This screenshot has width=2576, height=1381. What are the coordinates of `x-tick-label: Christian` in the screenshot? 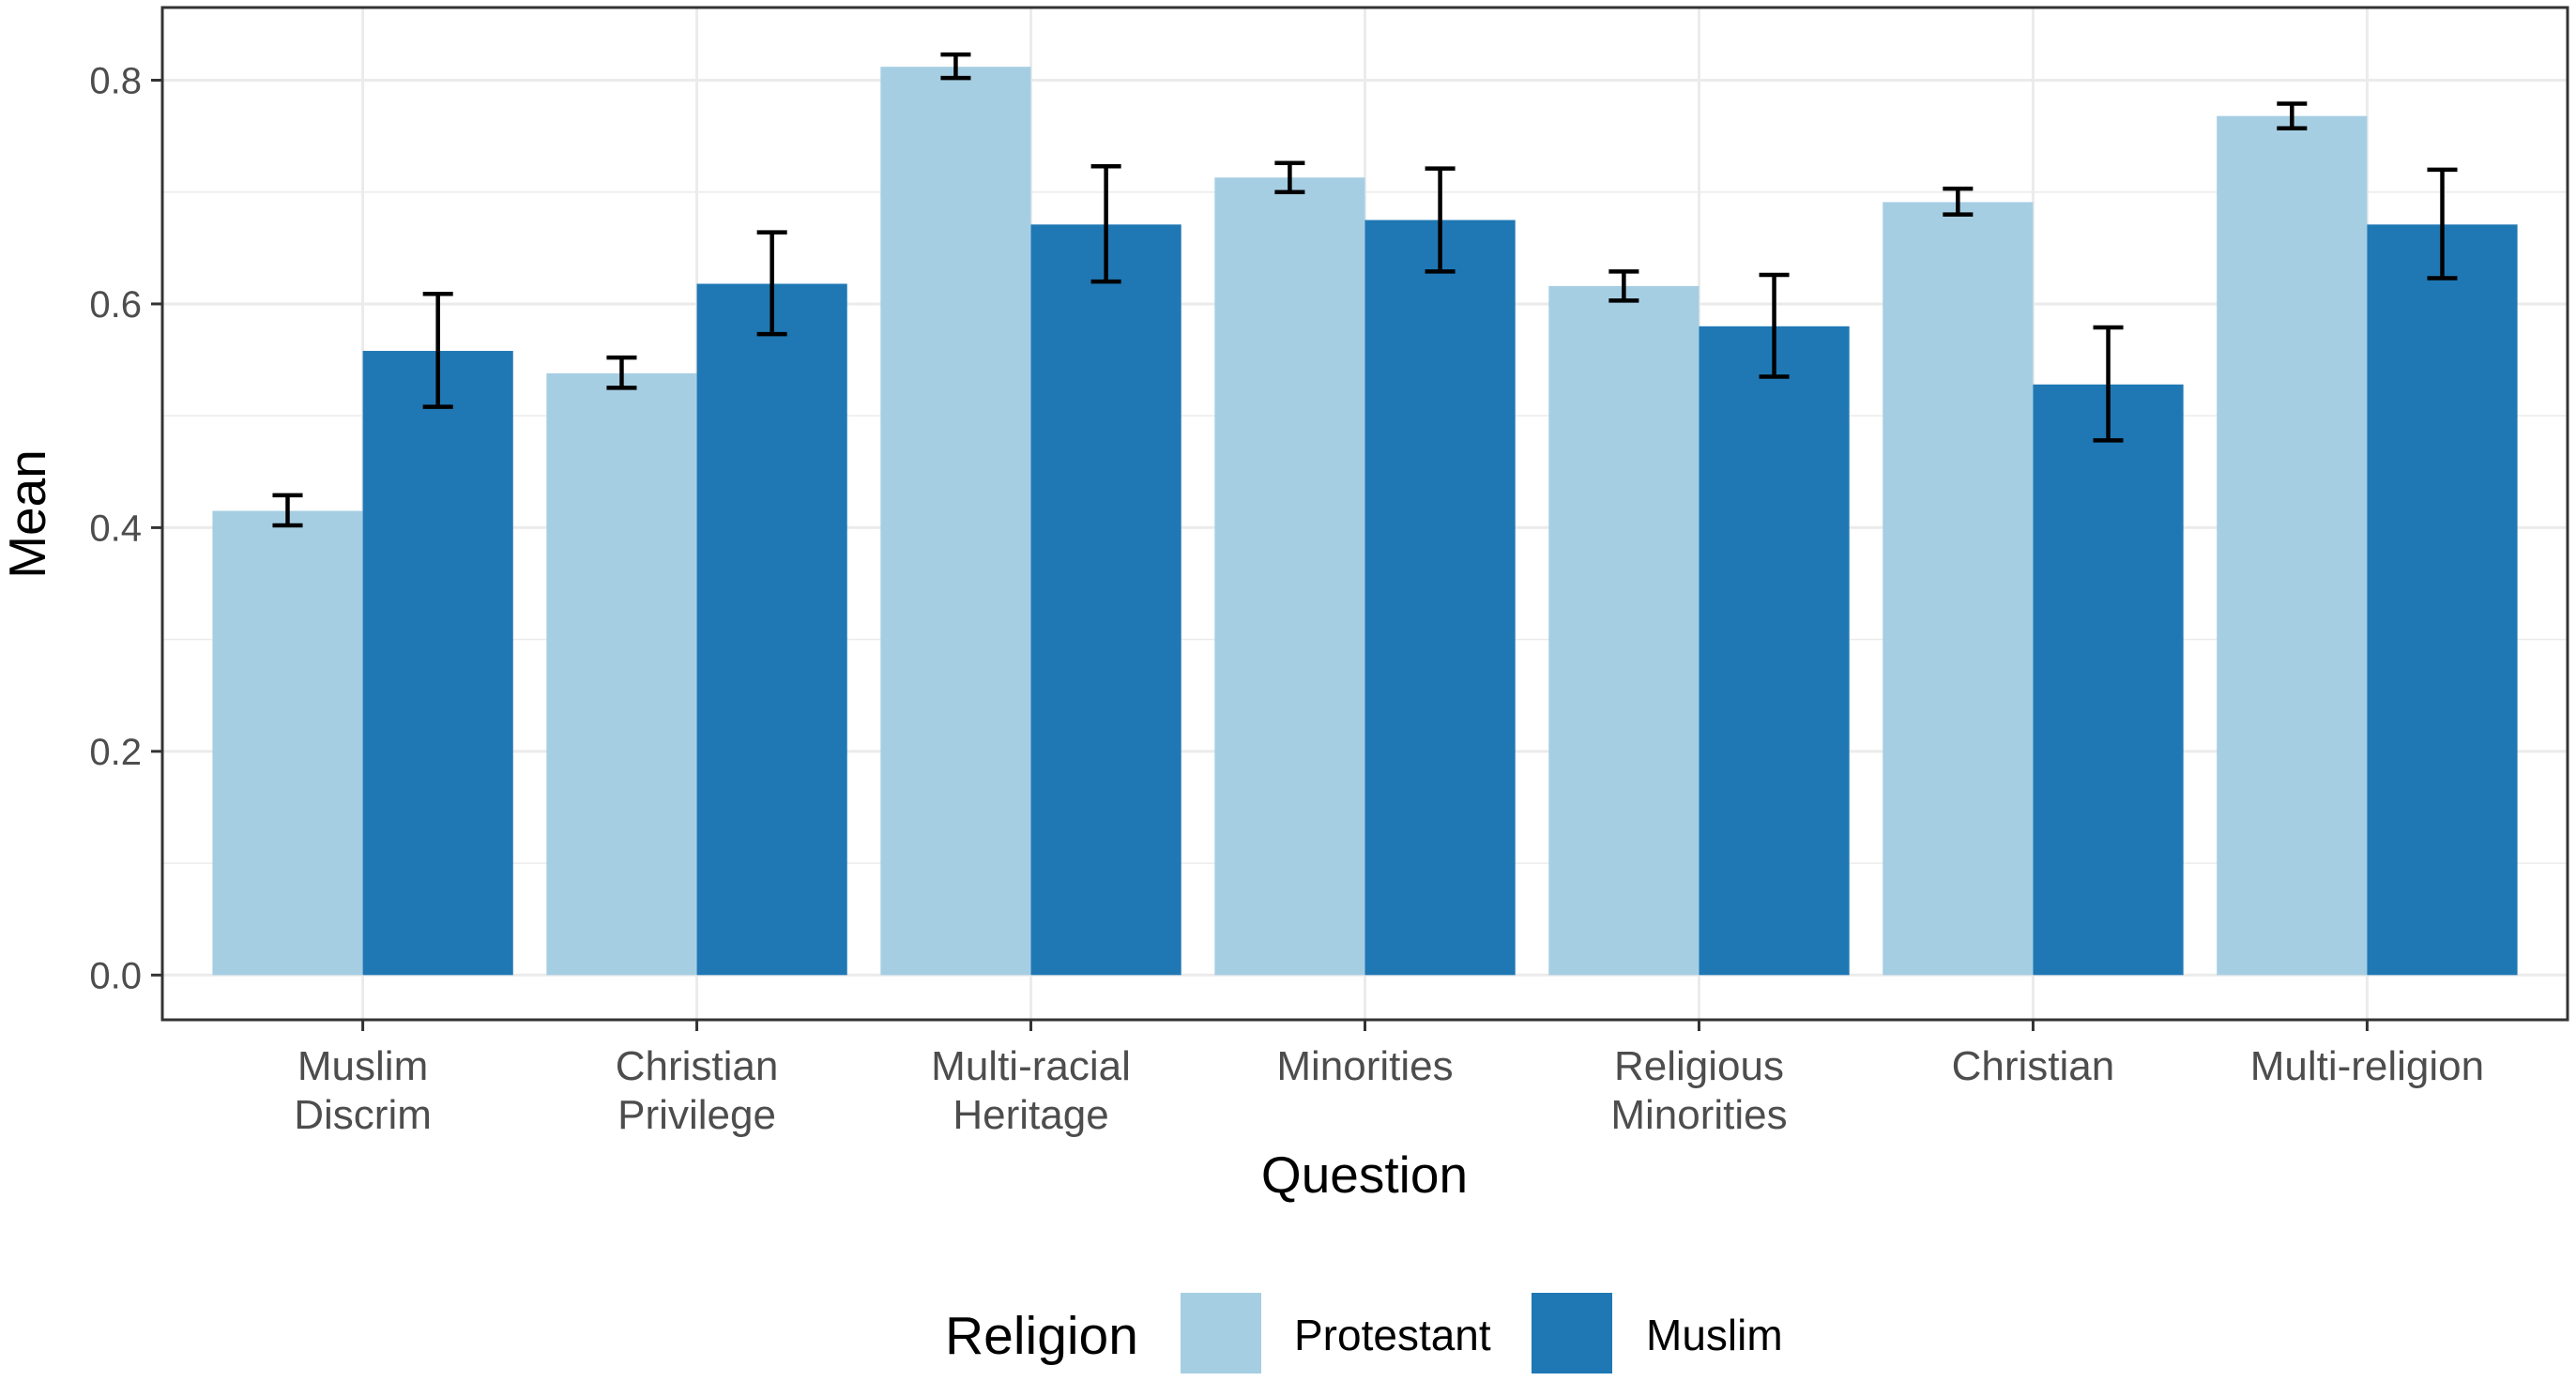 It's located at (2033, 1066).